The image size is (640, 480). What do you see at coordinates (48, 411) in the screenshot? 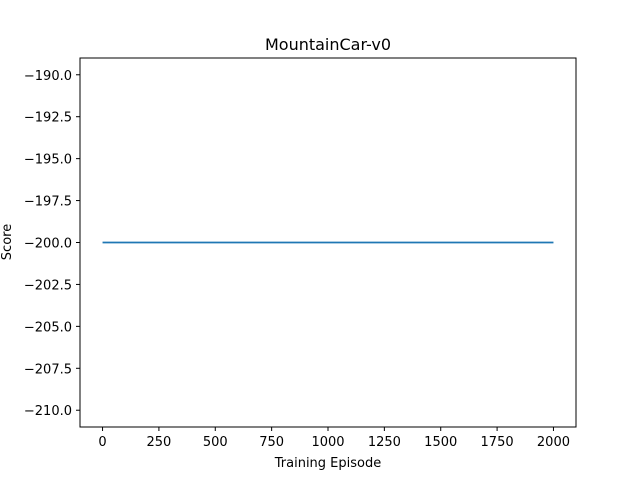
I see `y-tick-label: −210.0` at bounding box center [48, 411].